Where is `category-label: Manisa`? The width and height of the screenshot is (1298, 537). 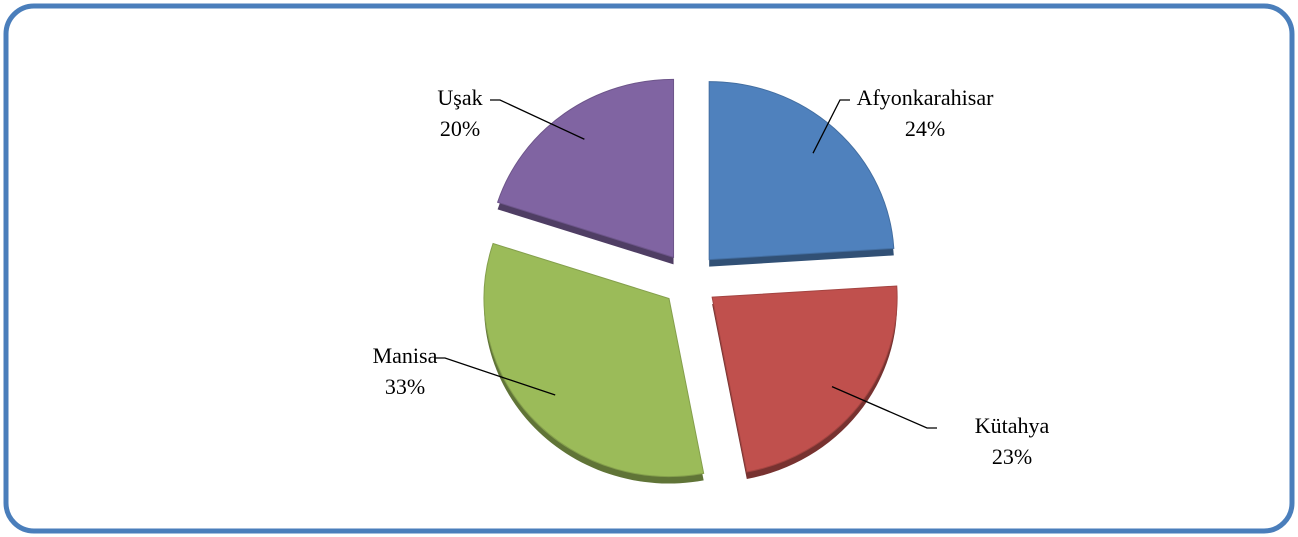
category-label: Manisa is located at coordinates (405, 355).